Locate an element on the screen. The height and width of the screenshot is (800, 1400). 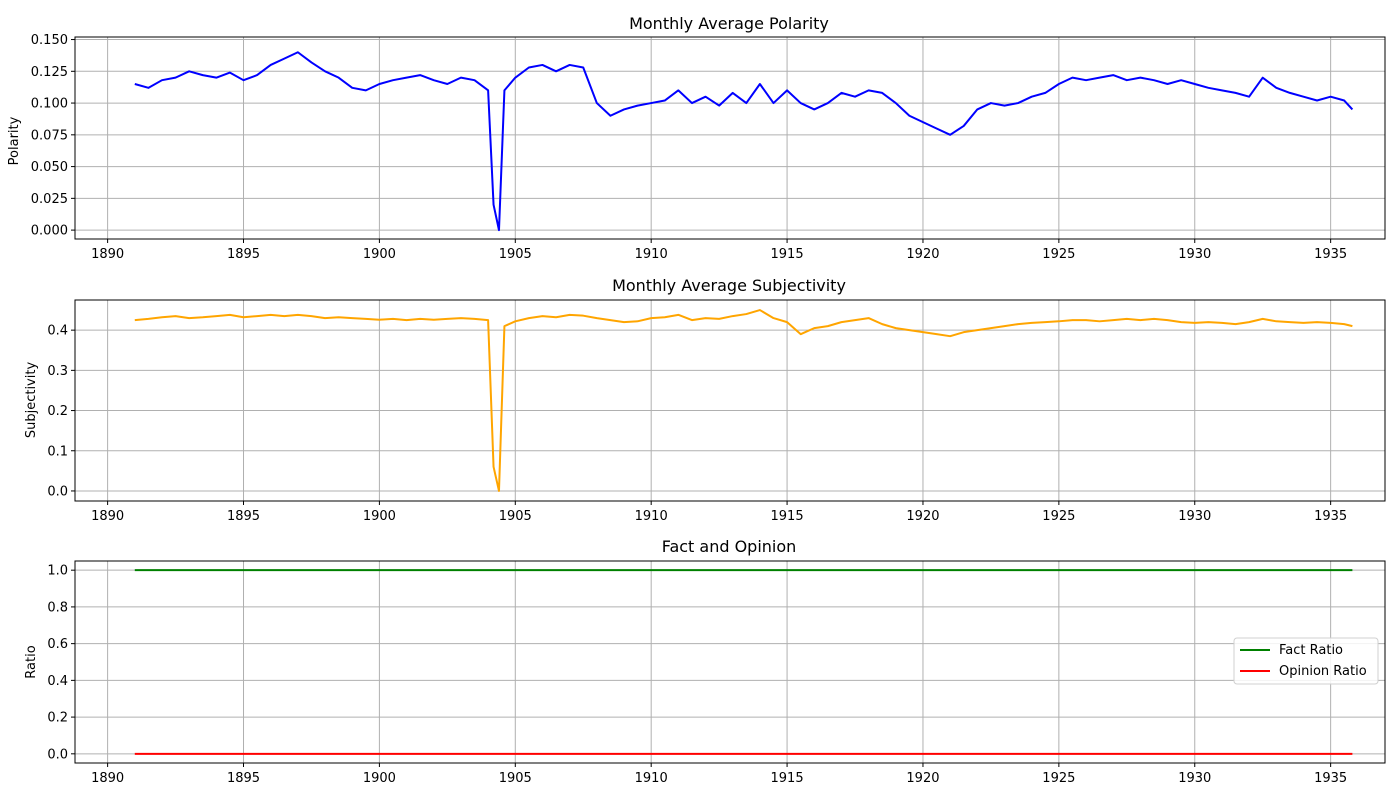
subjectivity-xtick-label: 1915 is located at coordinates (787, 516).